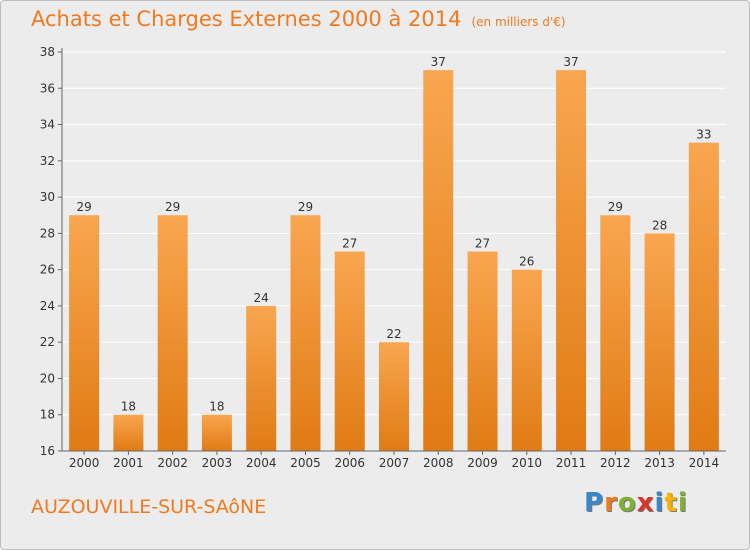  Describe the element at coordinates (703, 296) in the screenshot. I see `bar-2014` at that location.